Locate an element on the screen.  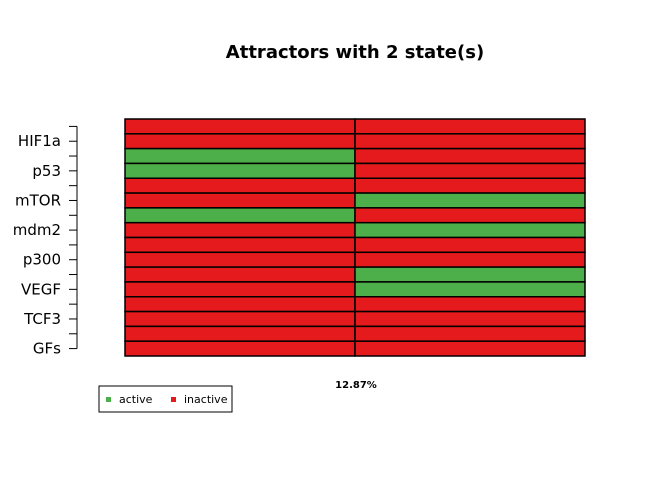
y-tick-label: TCF3 is located at coordinates (42, 319).